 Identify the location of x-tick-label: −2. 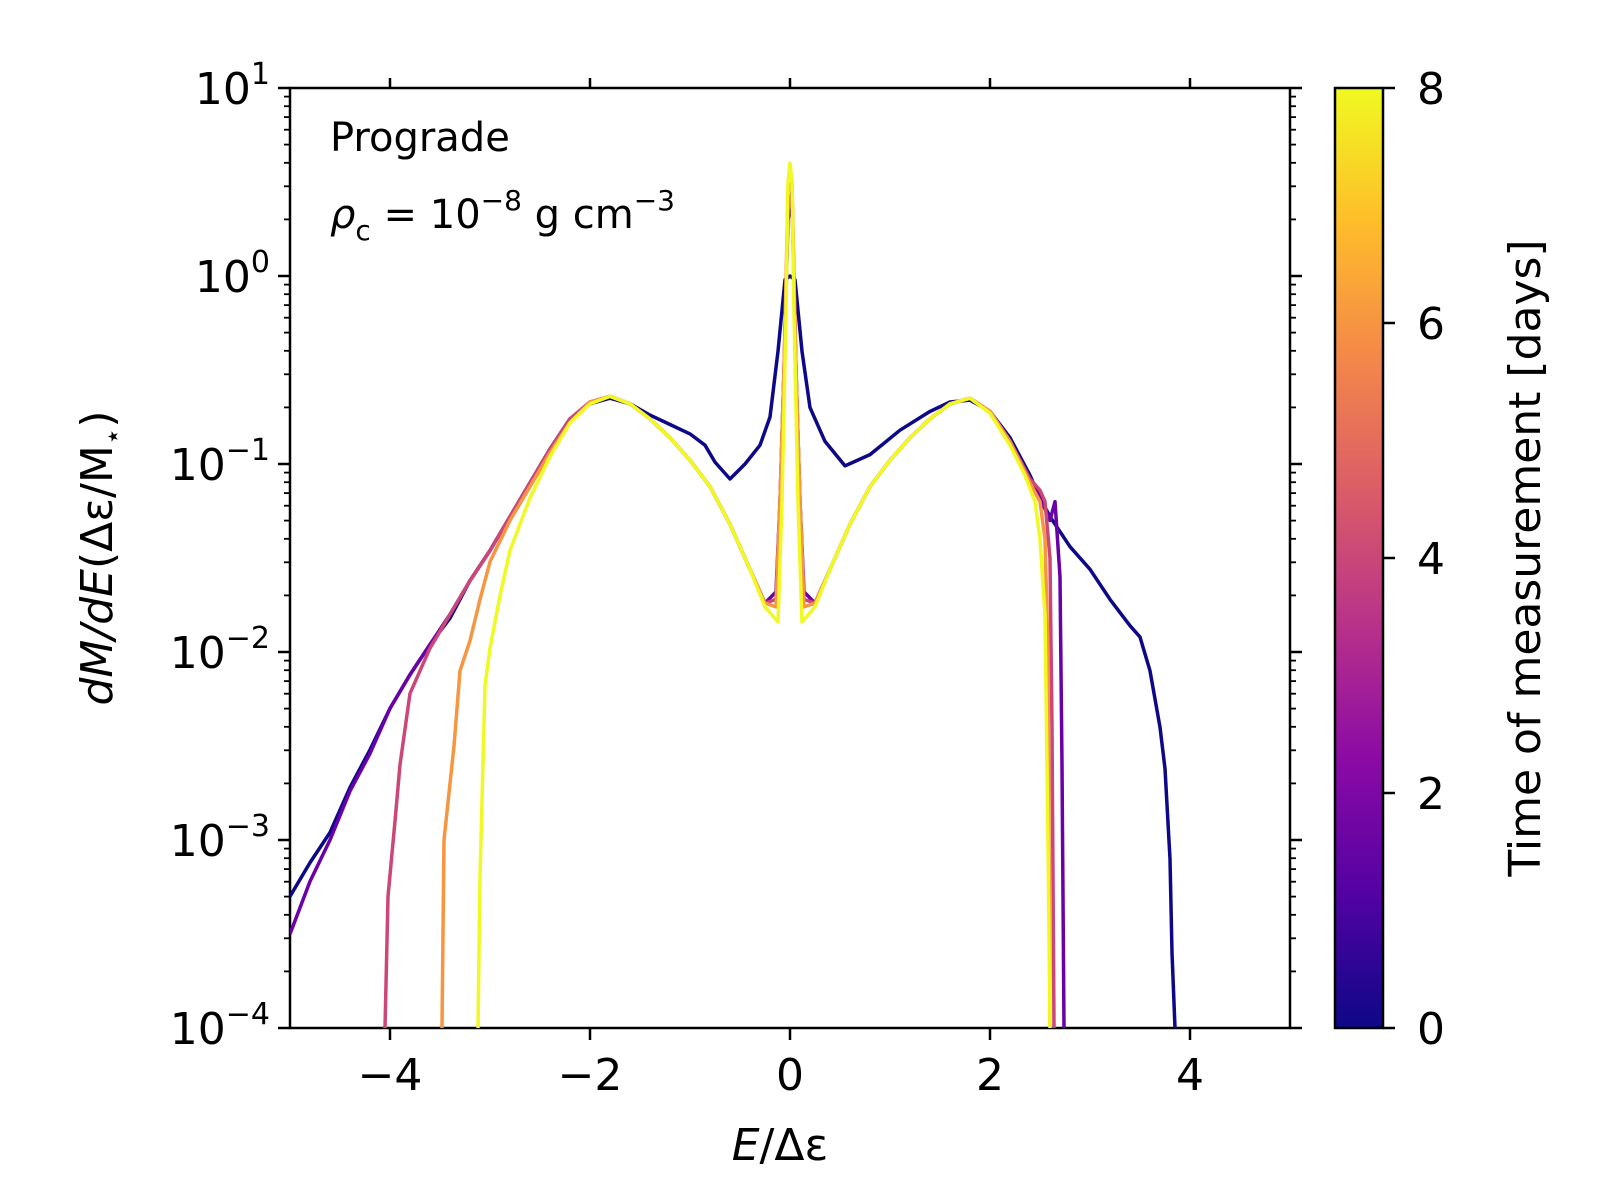
(590, 1075).